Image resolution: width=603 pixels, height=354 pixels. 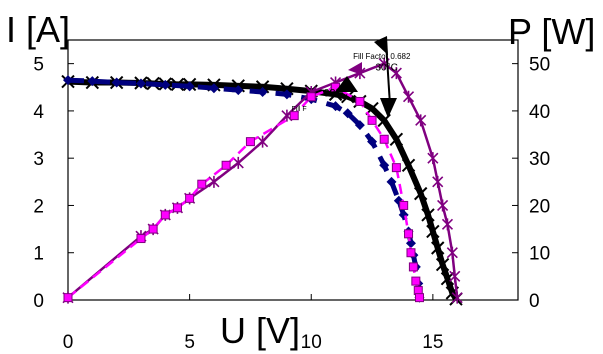 What do you see at coordinates (432, 342) in the screenshot?
I see `x-tick-label: 15` at bounding box center [432, 342].